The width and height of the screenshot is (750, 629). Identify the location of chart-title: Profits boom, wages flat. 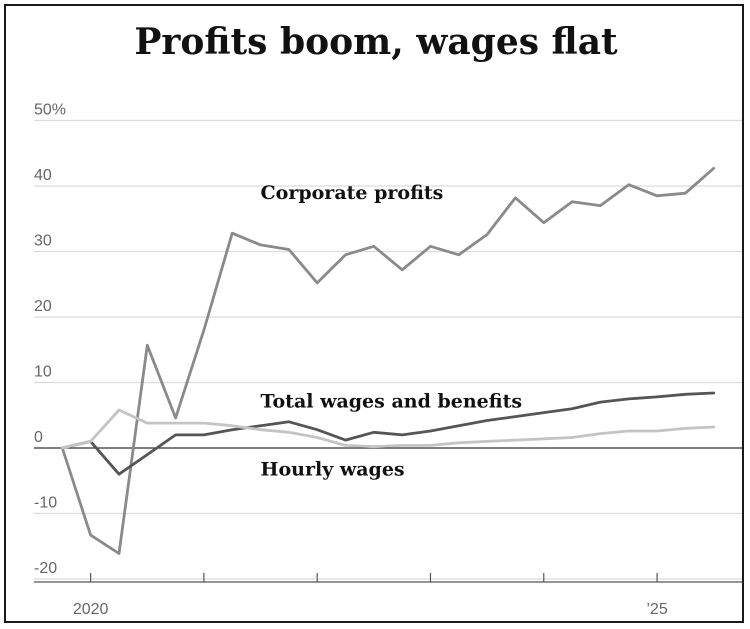
(376, 42).